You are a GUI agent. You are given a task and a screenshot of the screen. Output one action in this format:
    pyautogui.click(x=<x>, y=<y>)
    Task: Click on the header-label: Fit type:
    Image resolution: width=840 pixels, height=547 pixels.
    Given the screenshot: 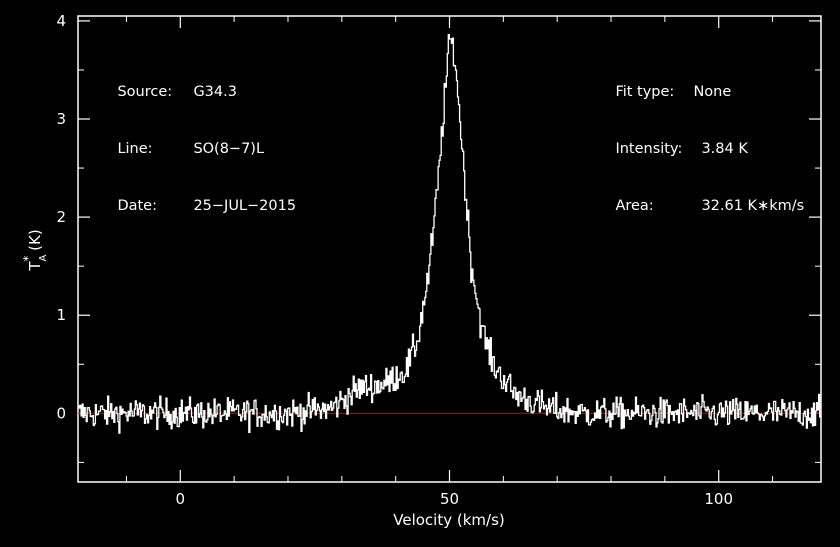 What is the action you would take?
    pyautogui.click(x=645, y=92)
    